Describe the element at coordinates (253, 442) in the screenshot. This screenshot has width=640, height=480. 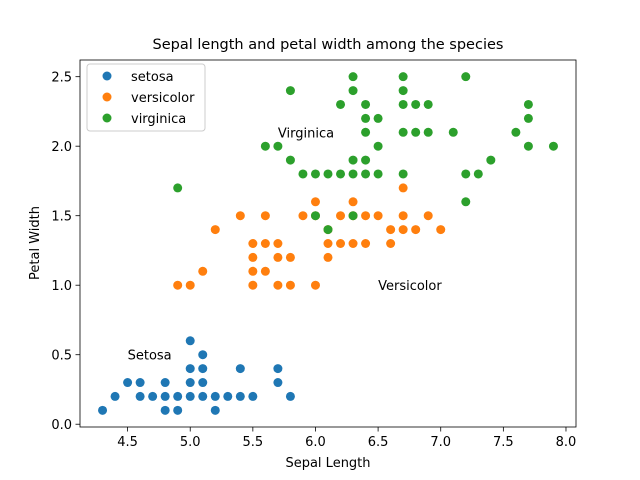
I see `x-tick-label: 5.5` at that location.